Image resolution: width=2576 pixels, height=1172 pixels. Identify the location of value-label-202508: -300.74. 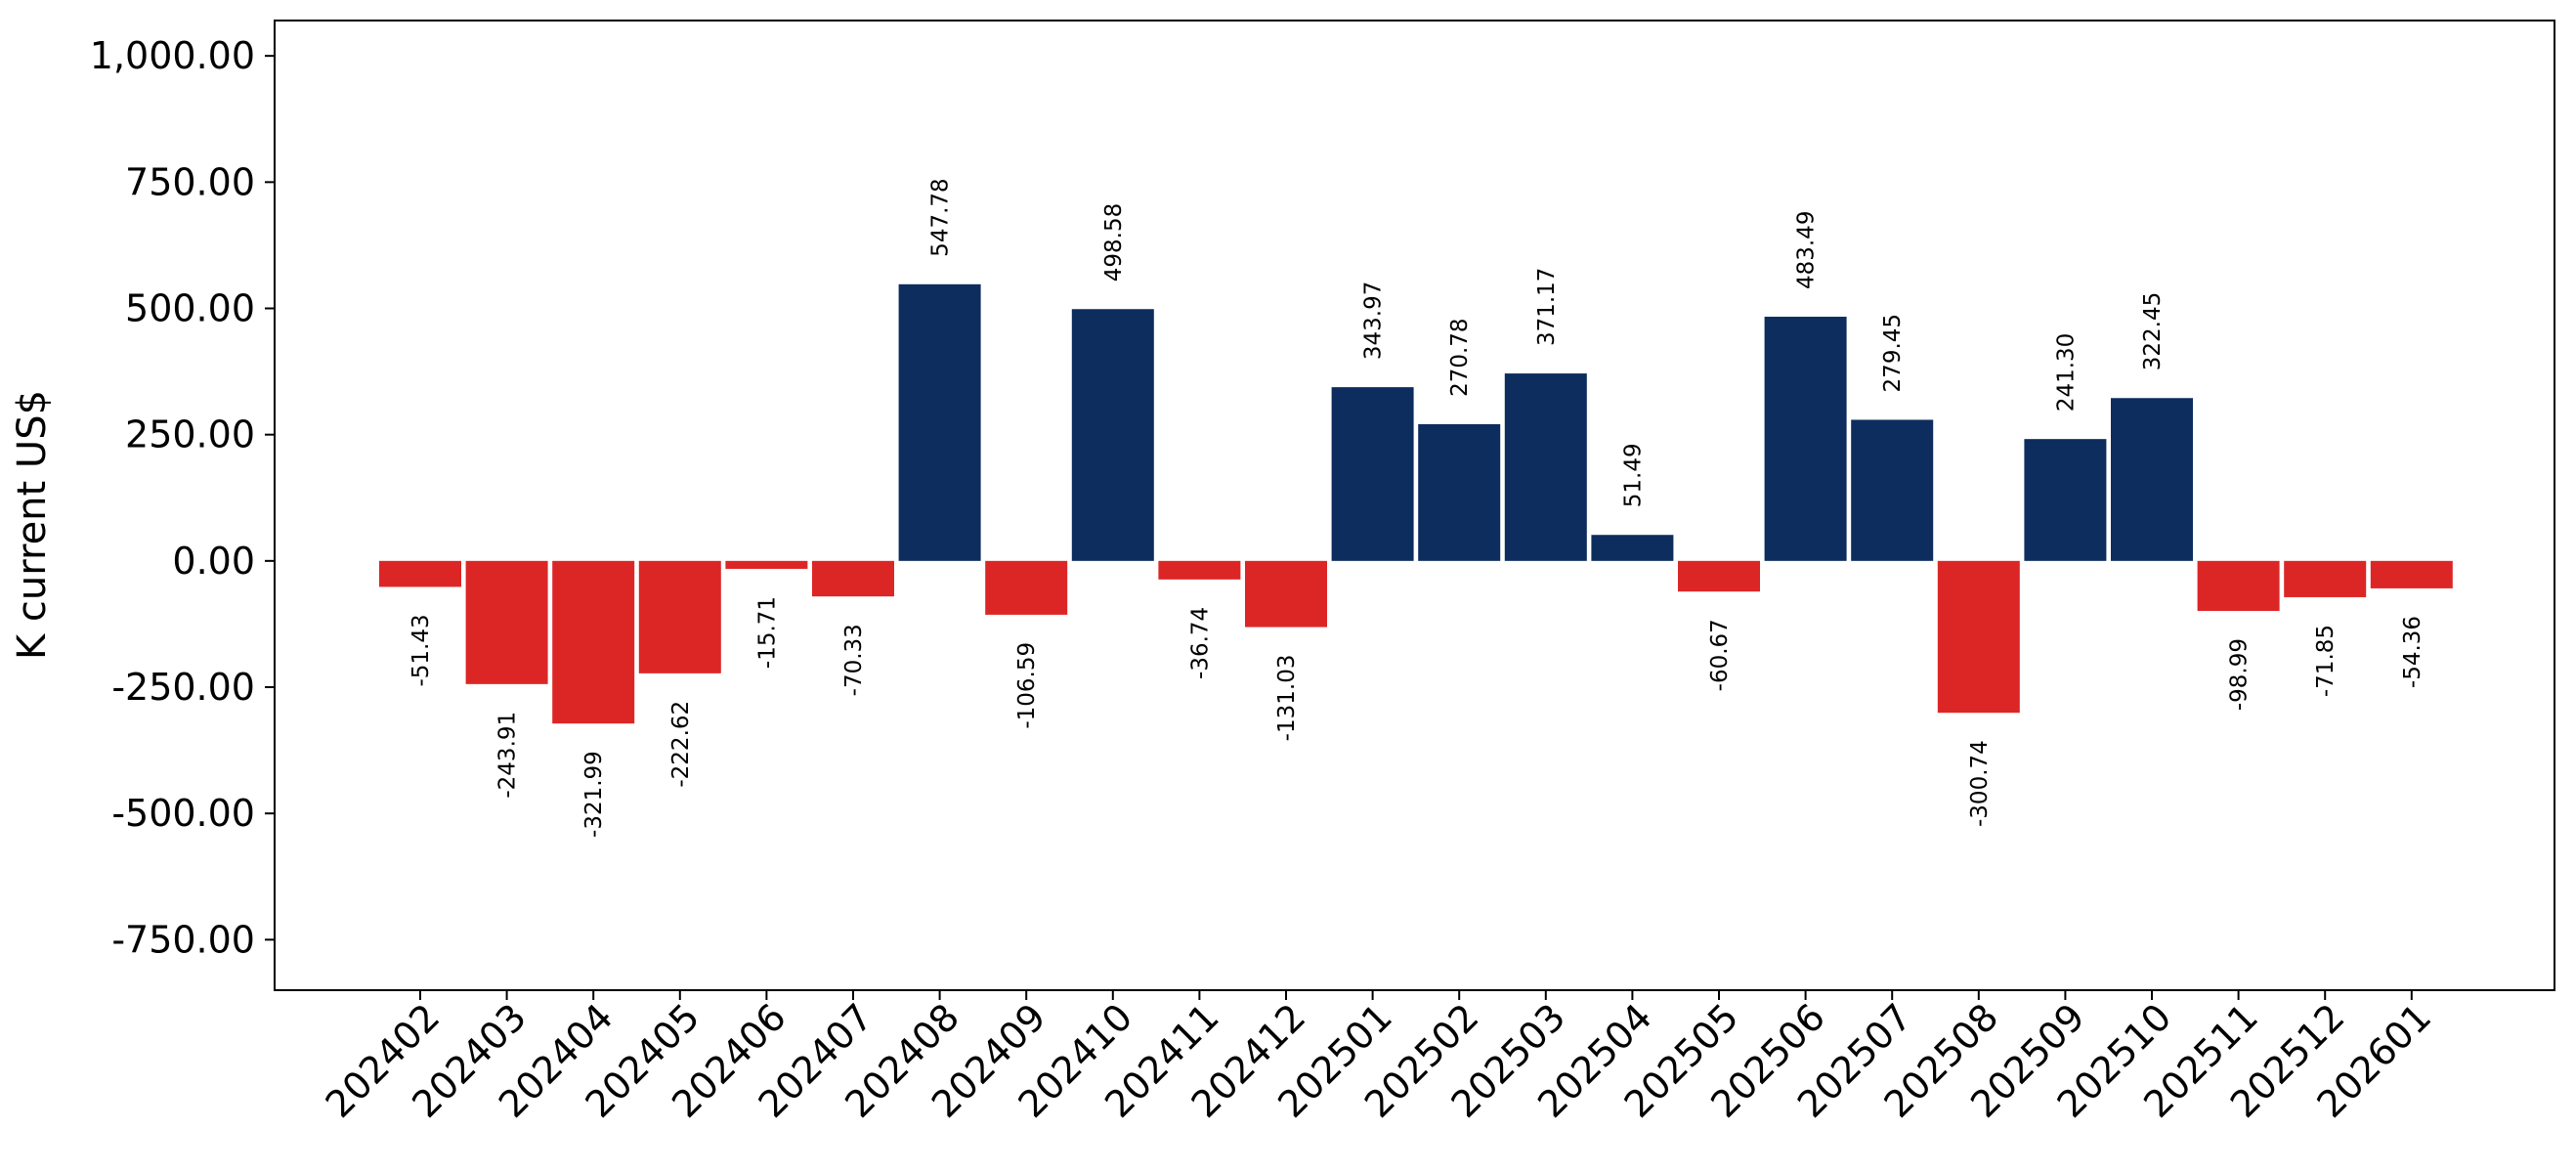
(1980, 783).